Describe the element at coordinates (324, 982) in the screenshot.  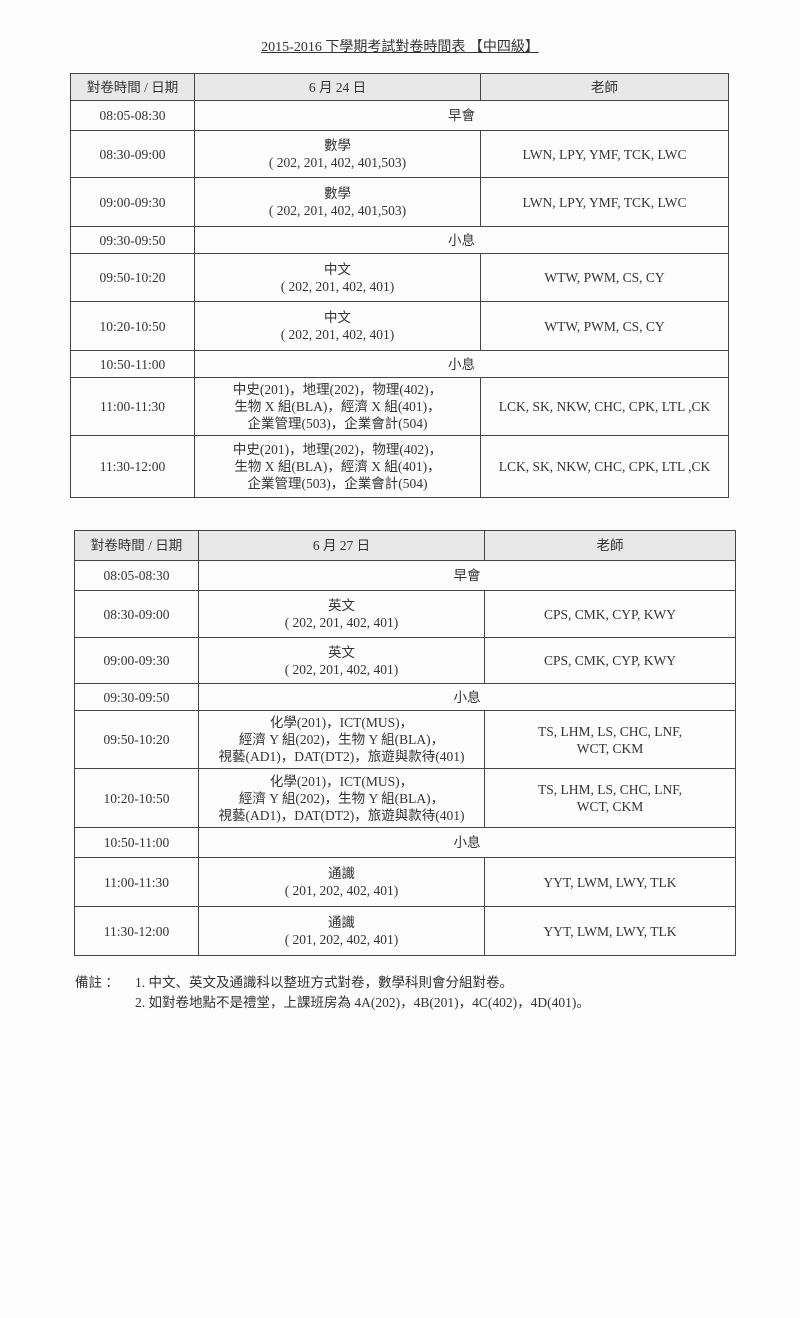
I see `remark-item: 1. 中文、英文及通識科以整班方式對卷，數學科則會分組對卷。` at that location.